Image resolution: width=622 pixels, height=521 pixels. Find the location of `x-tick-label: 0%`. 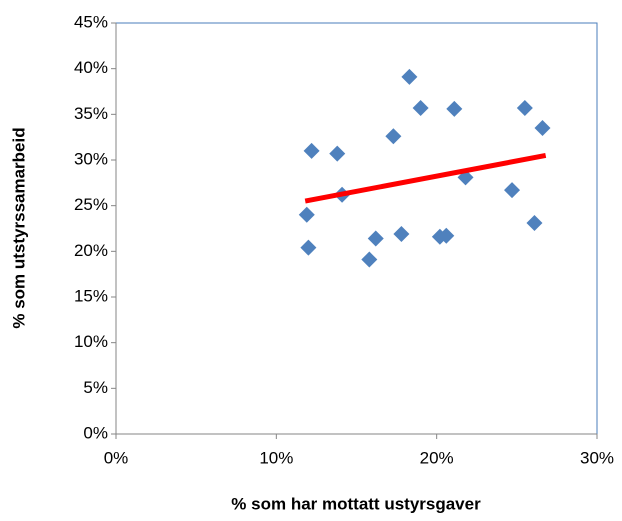

x-tick-label: 0% is located at coordinates (116, 457).